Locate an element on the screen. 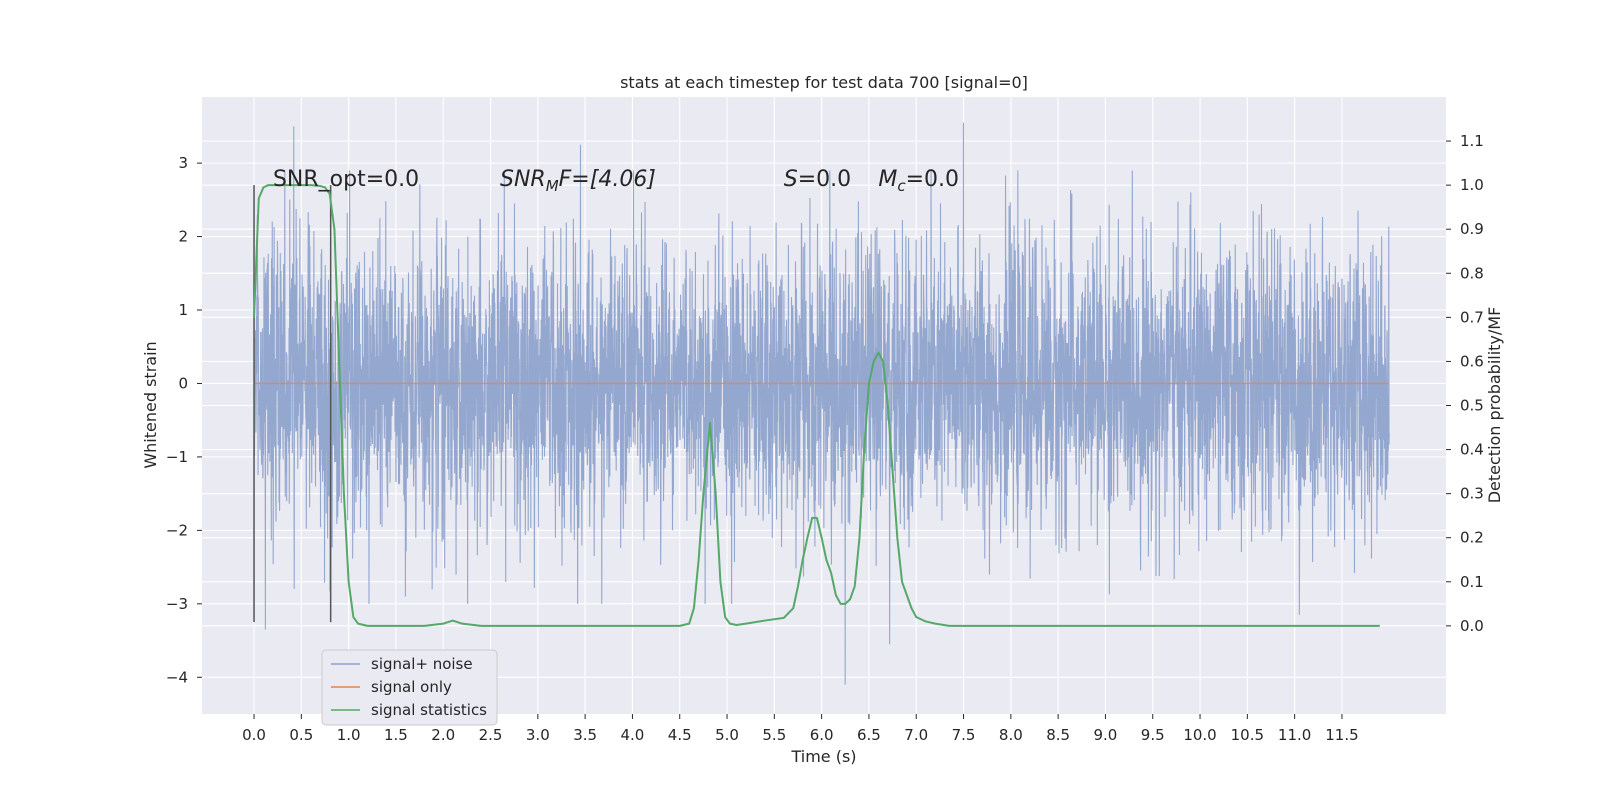 The width and height of the screenshot is (1600, 800). x-axis-label: Time (s) is located at coordinates (823, 756).